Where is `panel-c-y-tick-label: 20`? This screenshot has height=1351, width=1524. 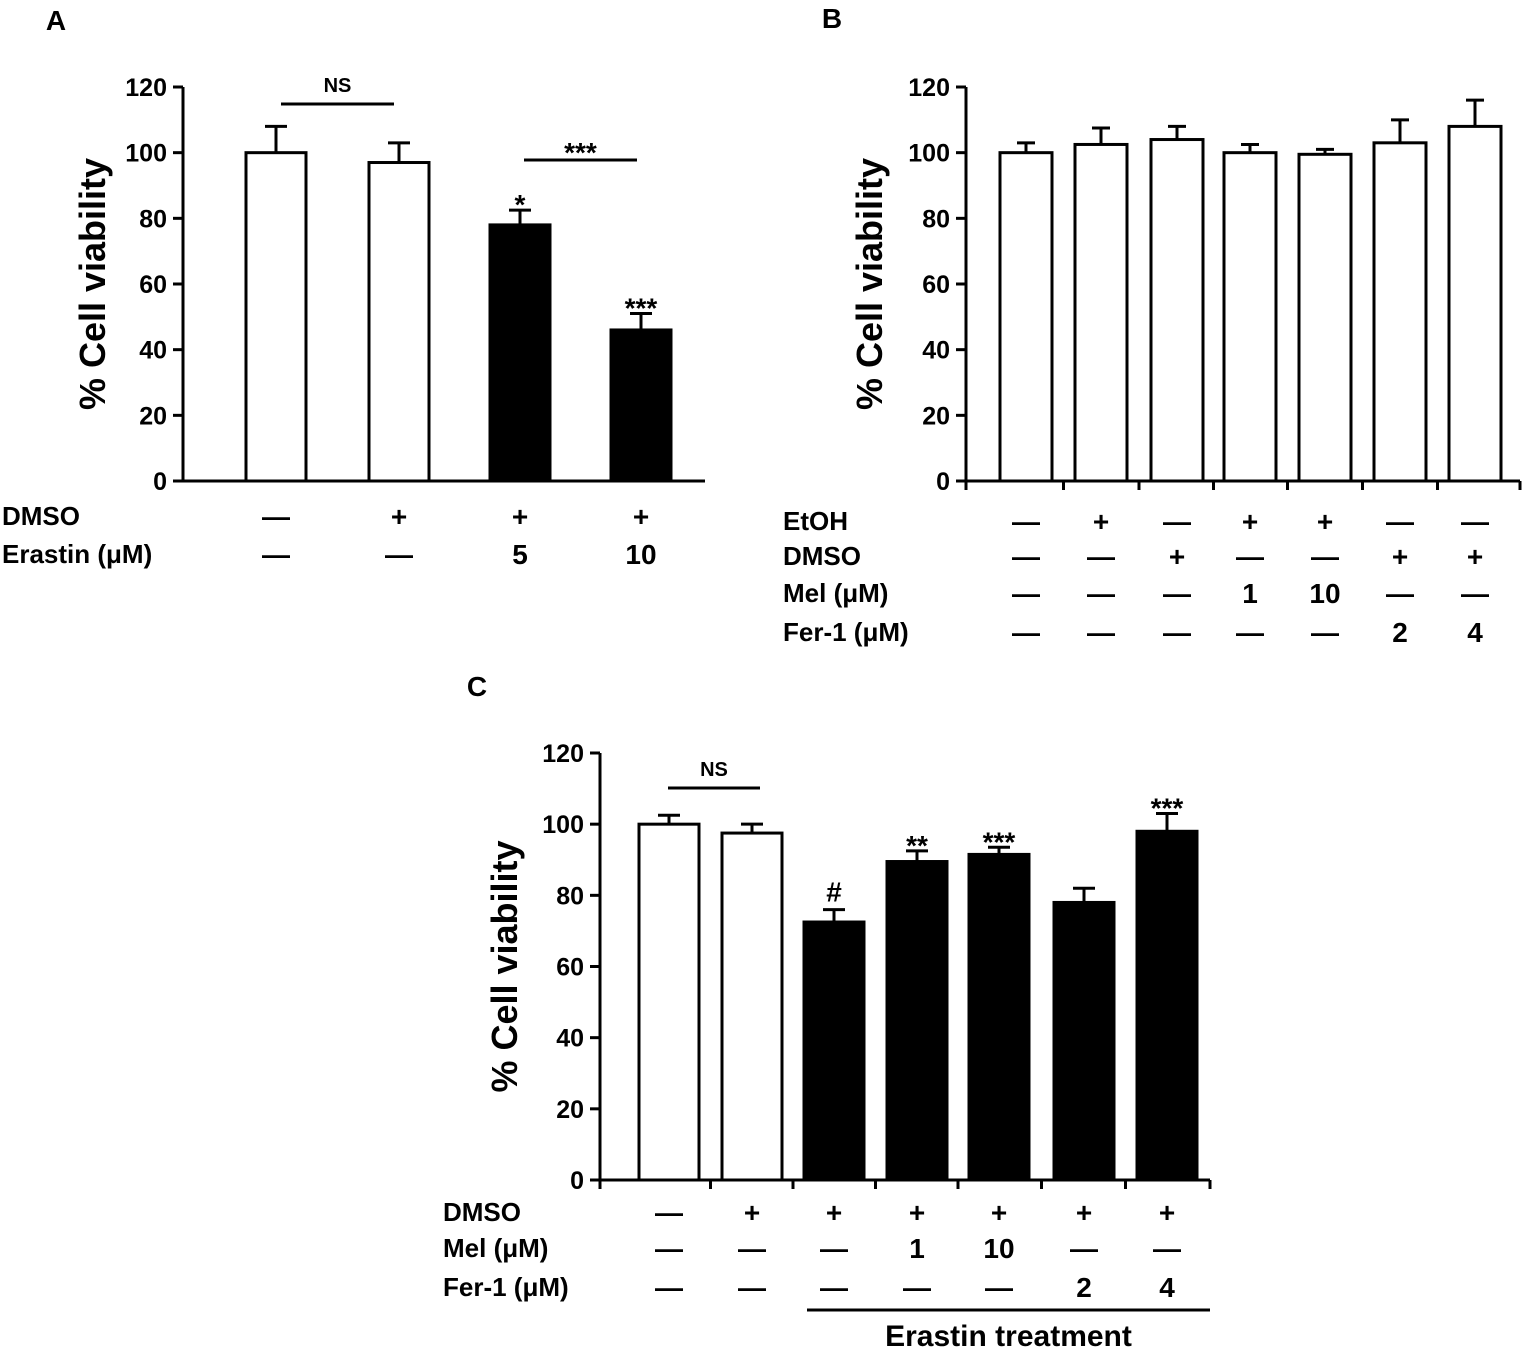
panel-c-y-tick-label: 20 is located at coordinates (570, 1110).